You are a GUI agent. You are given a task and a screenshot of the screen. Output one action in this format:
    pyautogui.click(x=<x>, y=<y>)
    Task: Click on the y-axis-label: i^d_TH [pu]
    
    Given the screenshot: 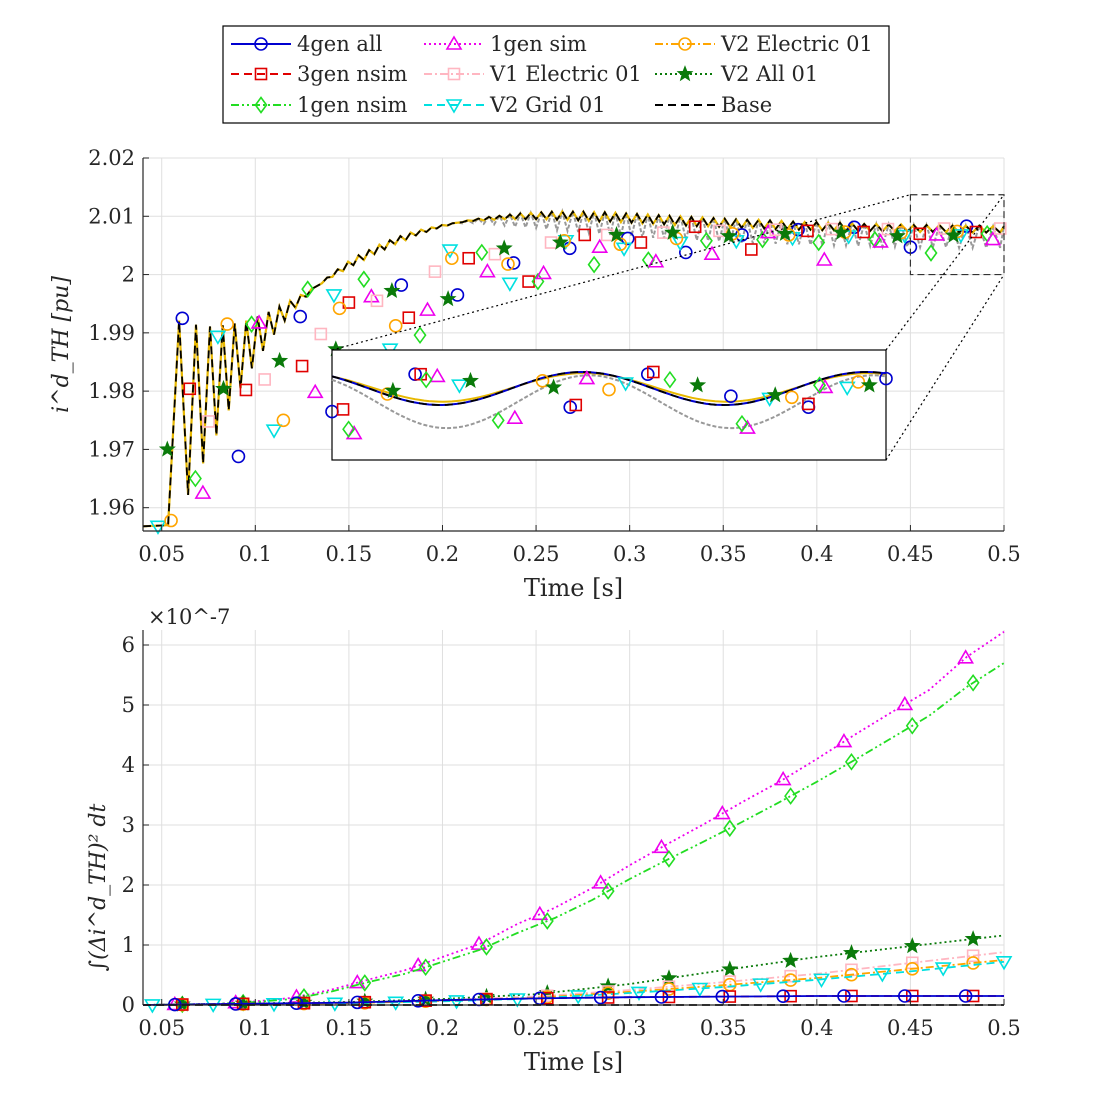 What is the action you would take?
    pyautogui.click(x=61, y=344)
    